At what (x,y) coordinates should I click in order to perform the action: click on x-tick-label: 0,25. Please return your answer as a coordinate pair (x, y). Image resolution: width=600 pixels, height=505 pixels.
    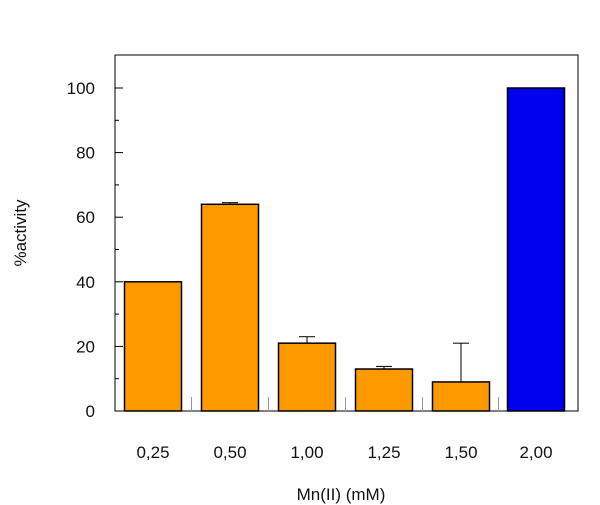
    Looking at the image, I should click on (152, 452).